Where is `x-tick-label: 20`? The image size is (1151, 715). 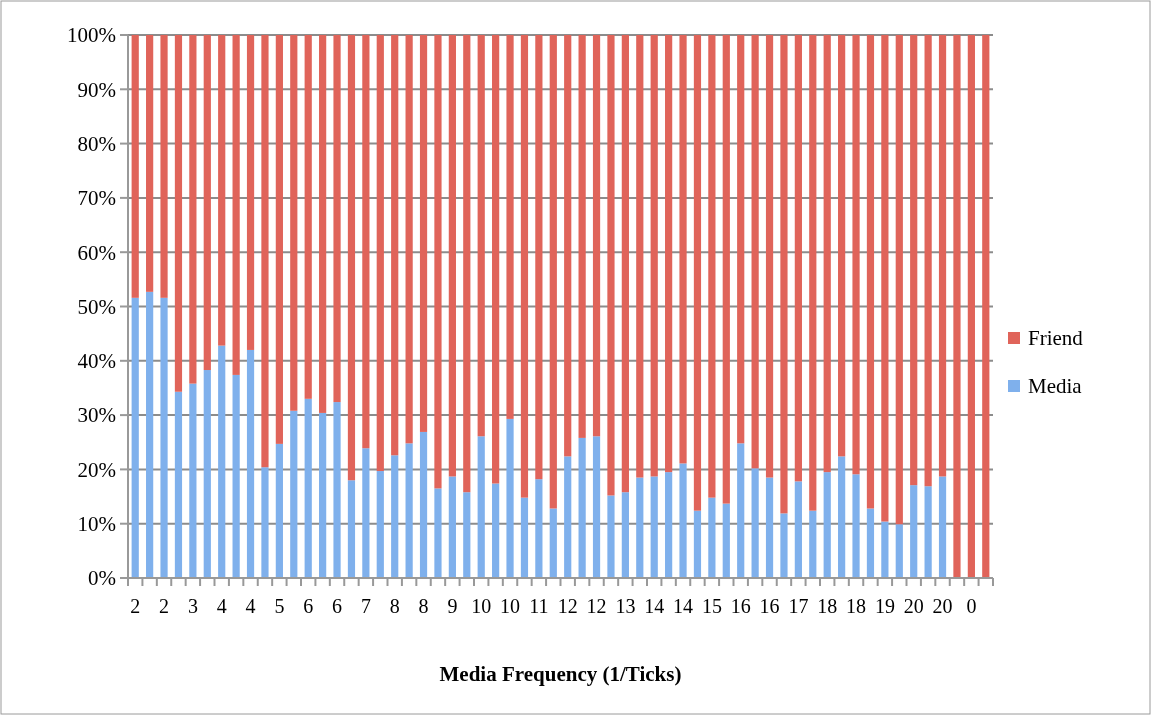
x-tick-label: 20 is located at coordinates (942, 606).